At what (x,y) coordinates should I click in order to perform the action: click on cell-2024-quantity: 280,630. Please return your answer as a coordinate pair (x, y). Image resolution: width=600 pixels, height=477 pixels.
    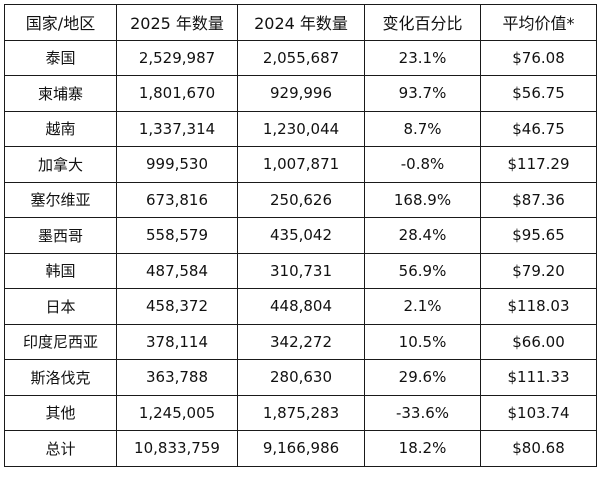
    Looking at the image, I should click on (301, 377).